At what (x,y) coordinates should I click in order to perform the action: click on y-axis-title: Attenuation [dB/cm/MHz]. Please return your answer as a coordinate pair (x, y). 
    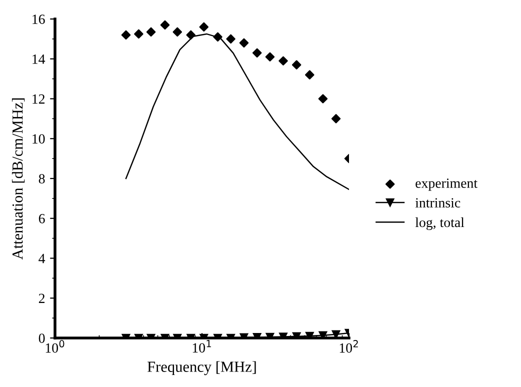
    Looking at the image, I should click on (18, 179).